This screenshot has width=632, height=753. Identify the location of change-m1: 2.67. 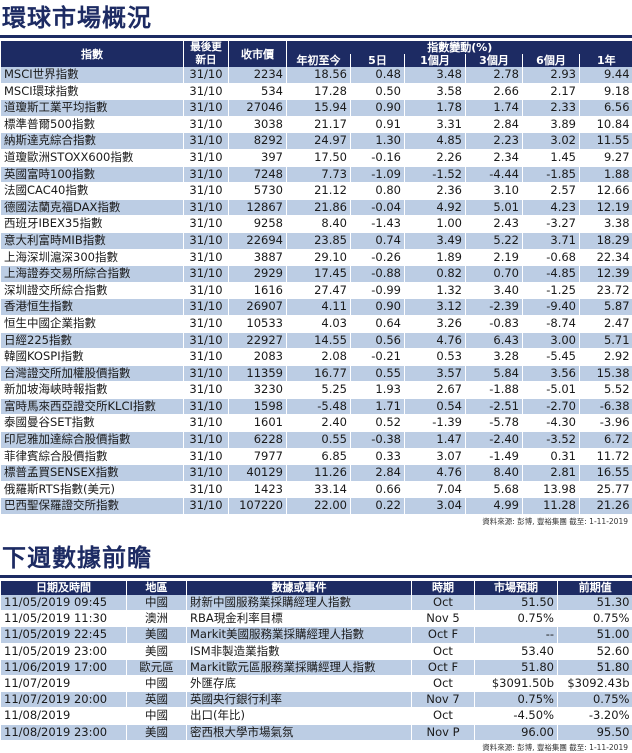
(435, 390).